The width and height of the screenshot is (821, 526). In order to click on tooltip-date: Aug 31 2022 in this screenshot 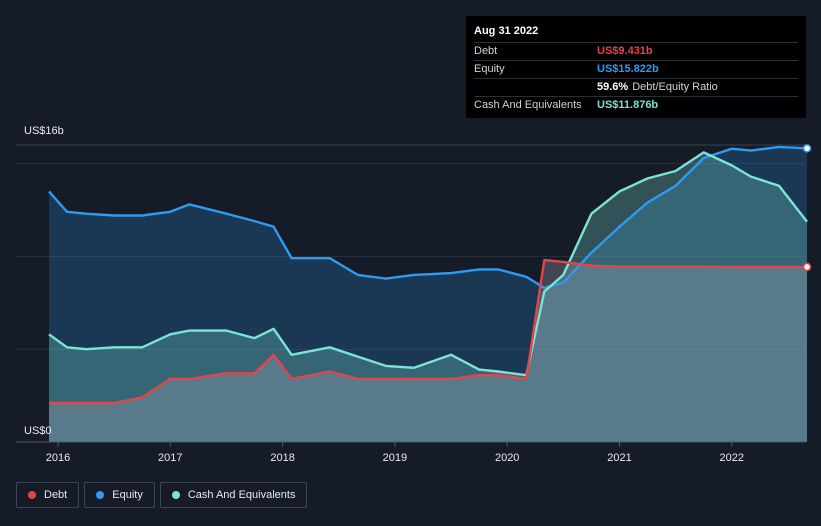, I will do `click(506, 31)`.